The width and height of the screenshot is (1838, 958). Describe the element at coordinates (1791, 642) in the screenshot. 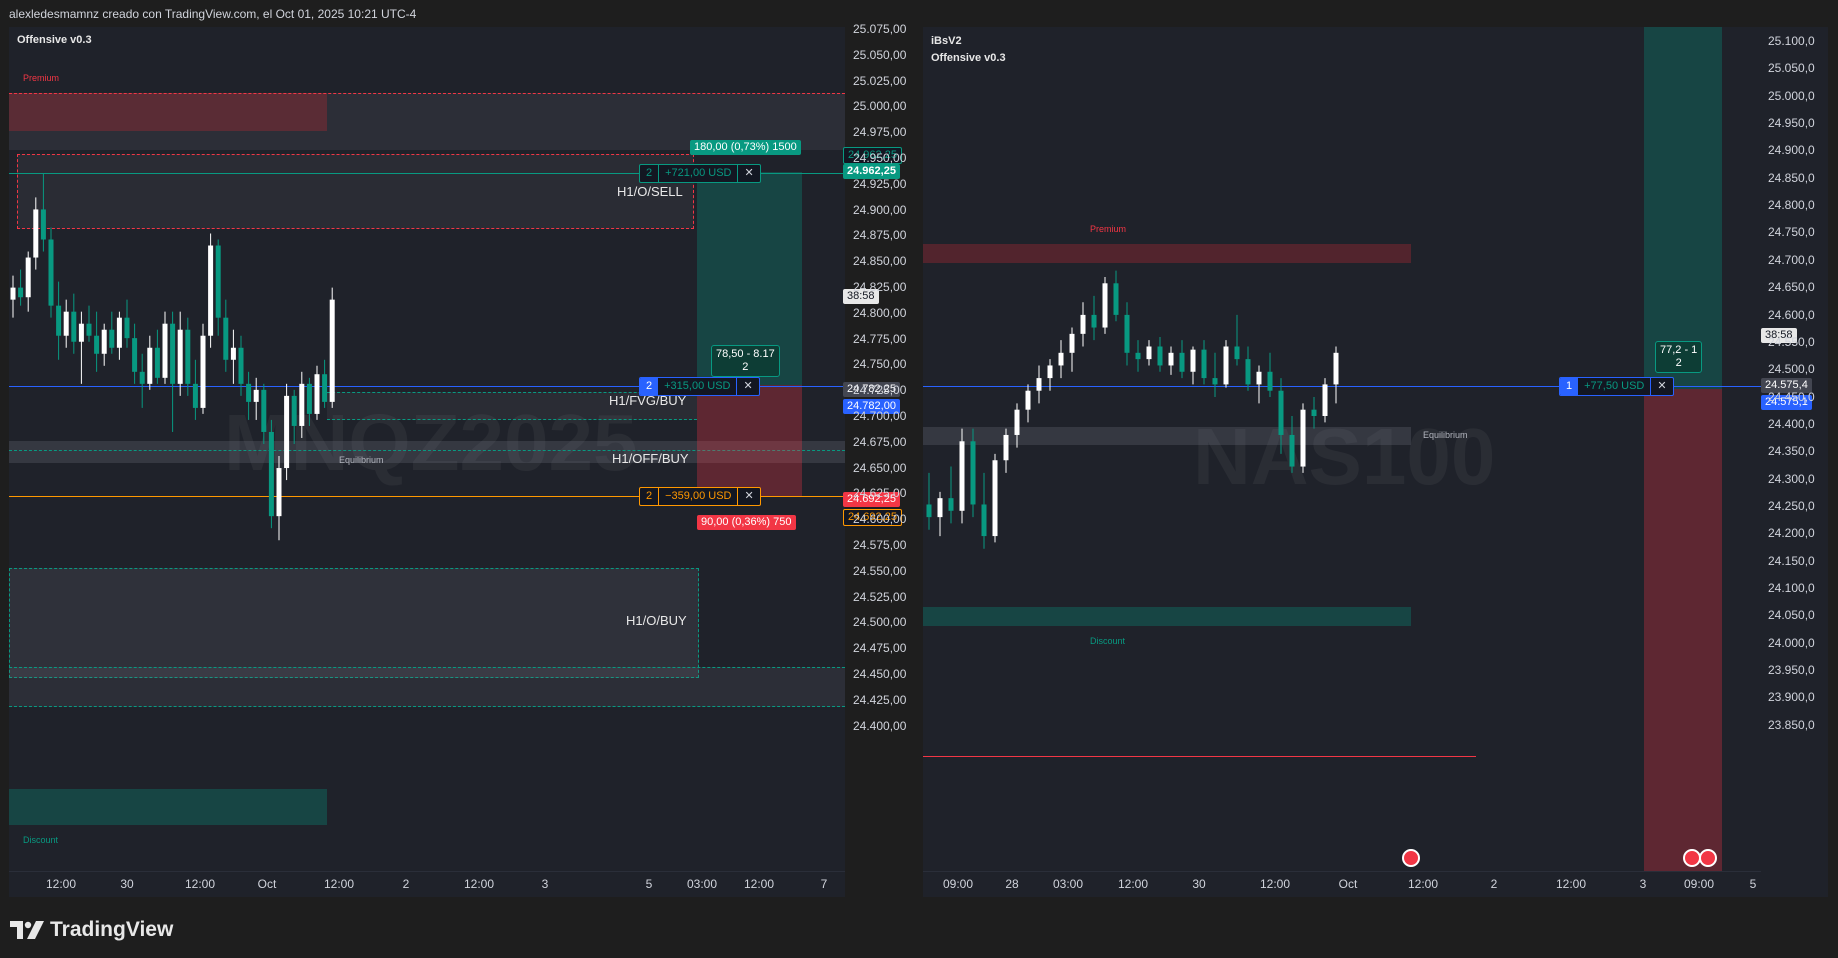

I see `right-y-tick: 24.000,0` at that location.